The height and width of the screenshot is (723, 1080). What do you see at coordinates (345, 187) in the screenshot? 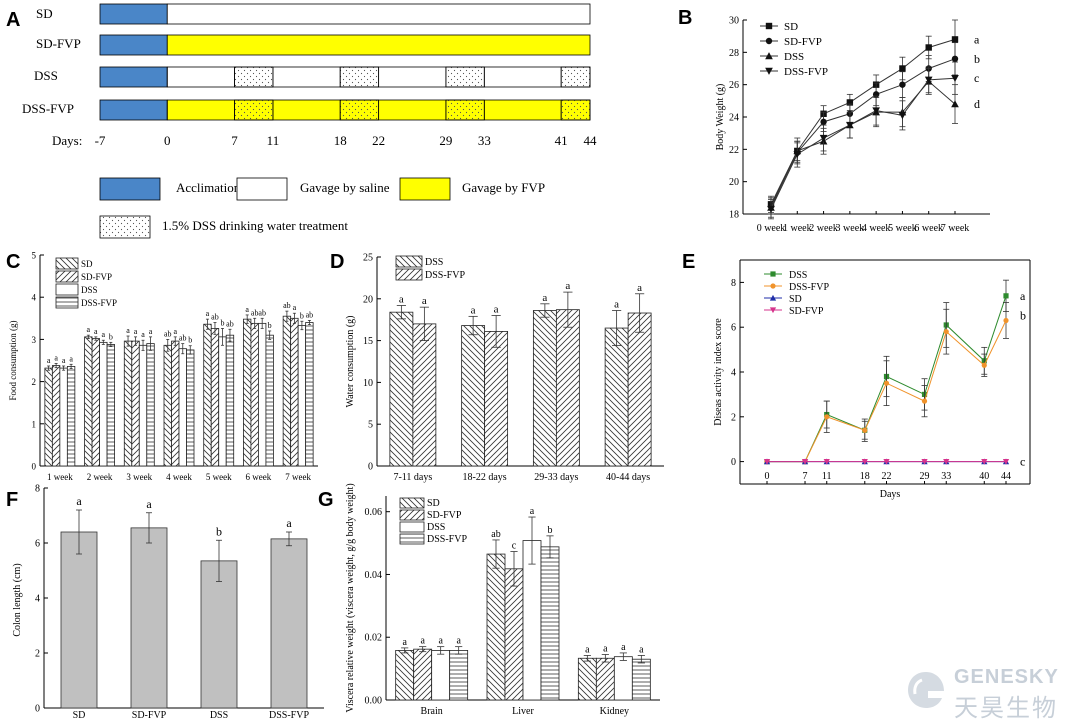
I see `legend-saline-label: Gavage by saline` at bounding box center [345, 187].